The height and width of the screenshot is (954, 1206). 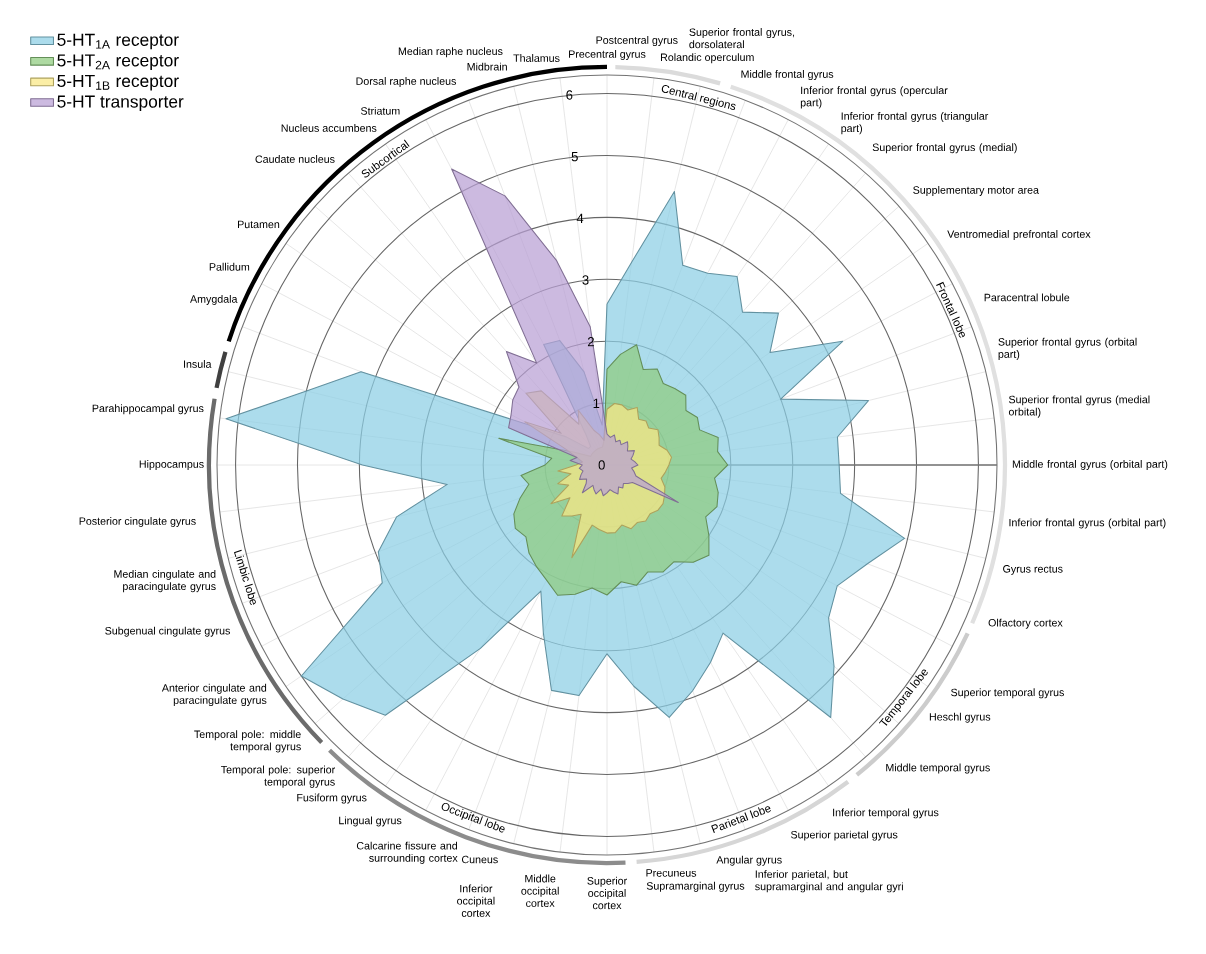 I want to click on spoke-label: Median cingulate and paracingulate gyrus, so click(x=165, y=581).